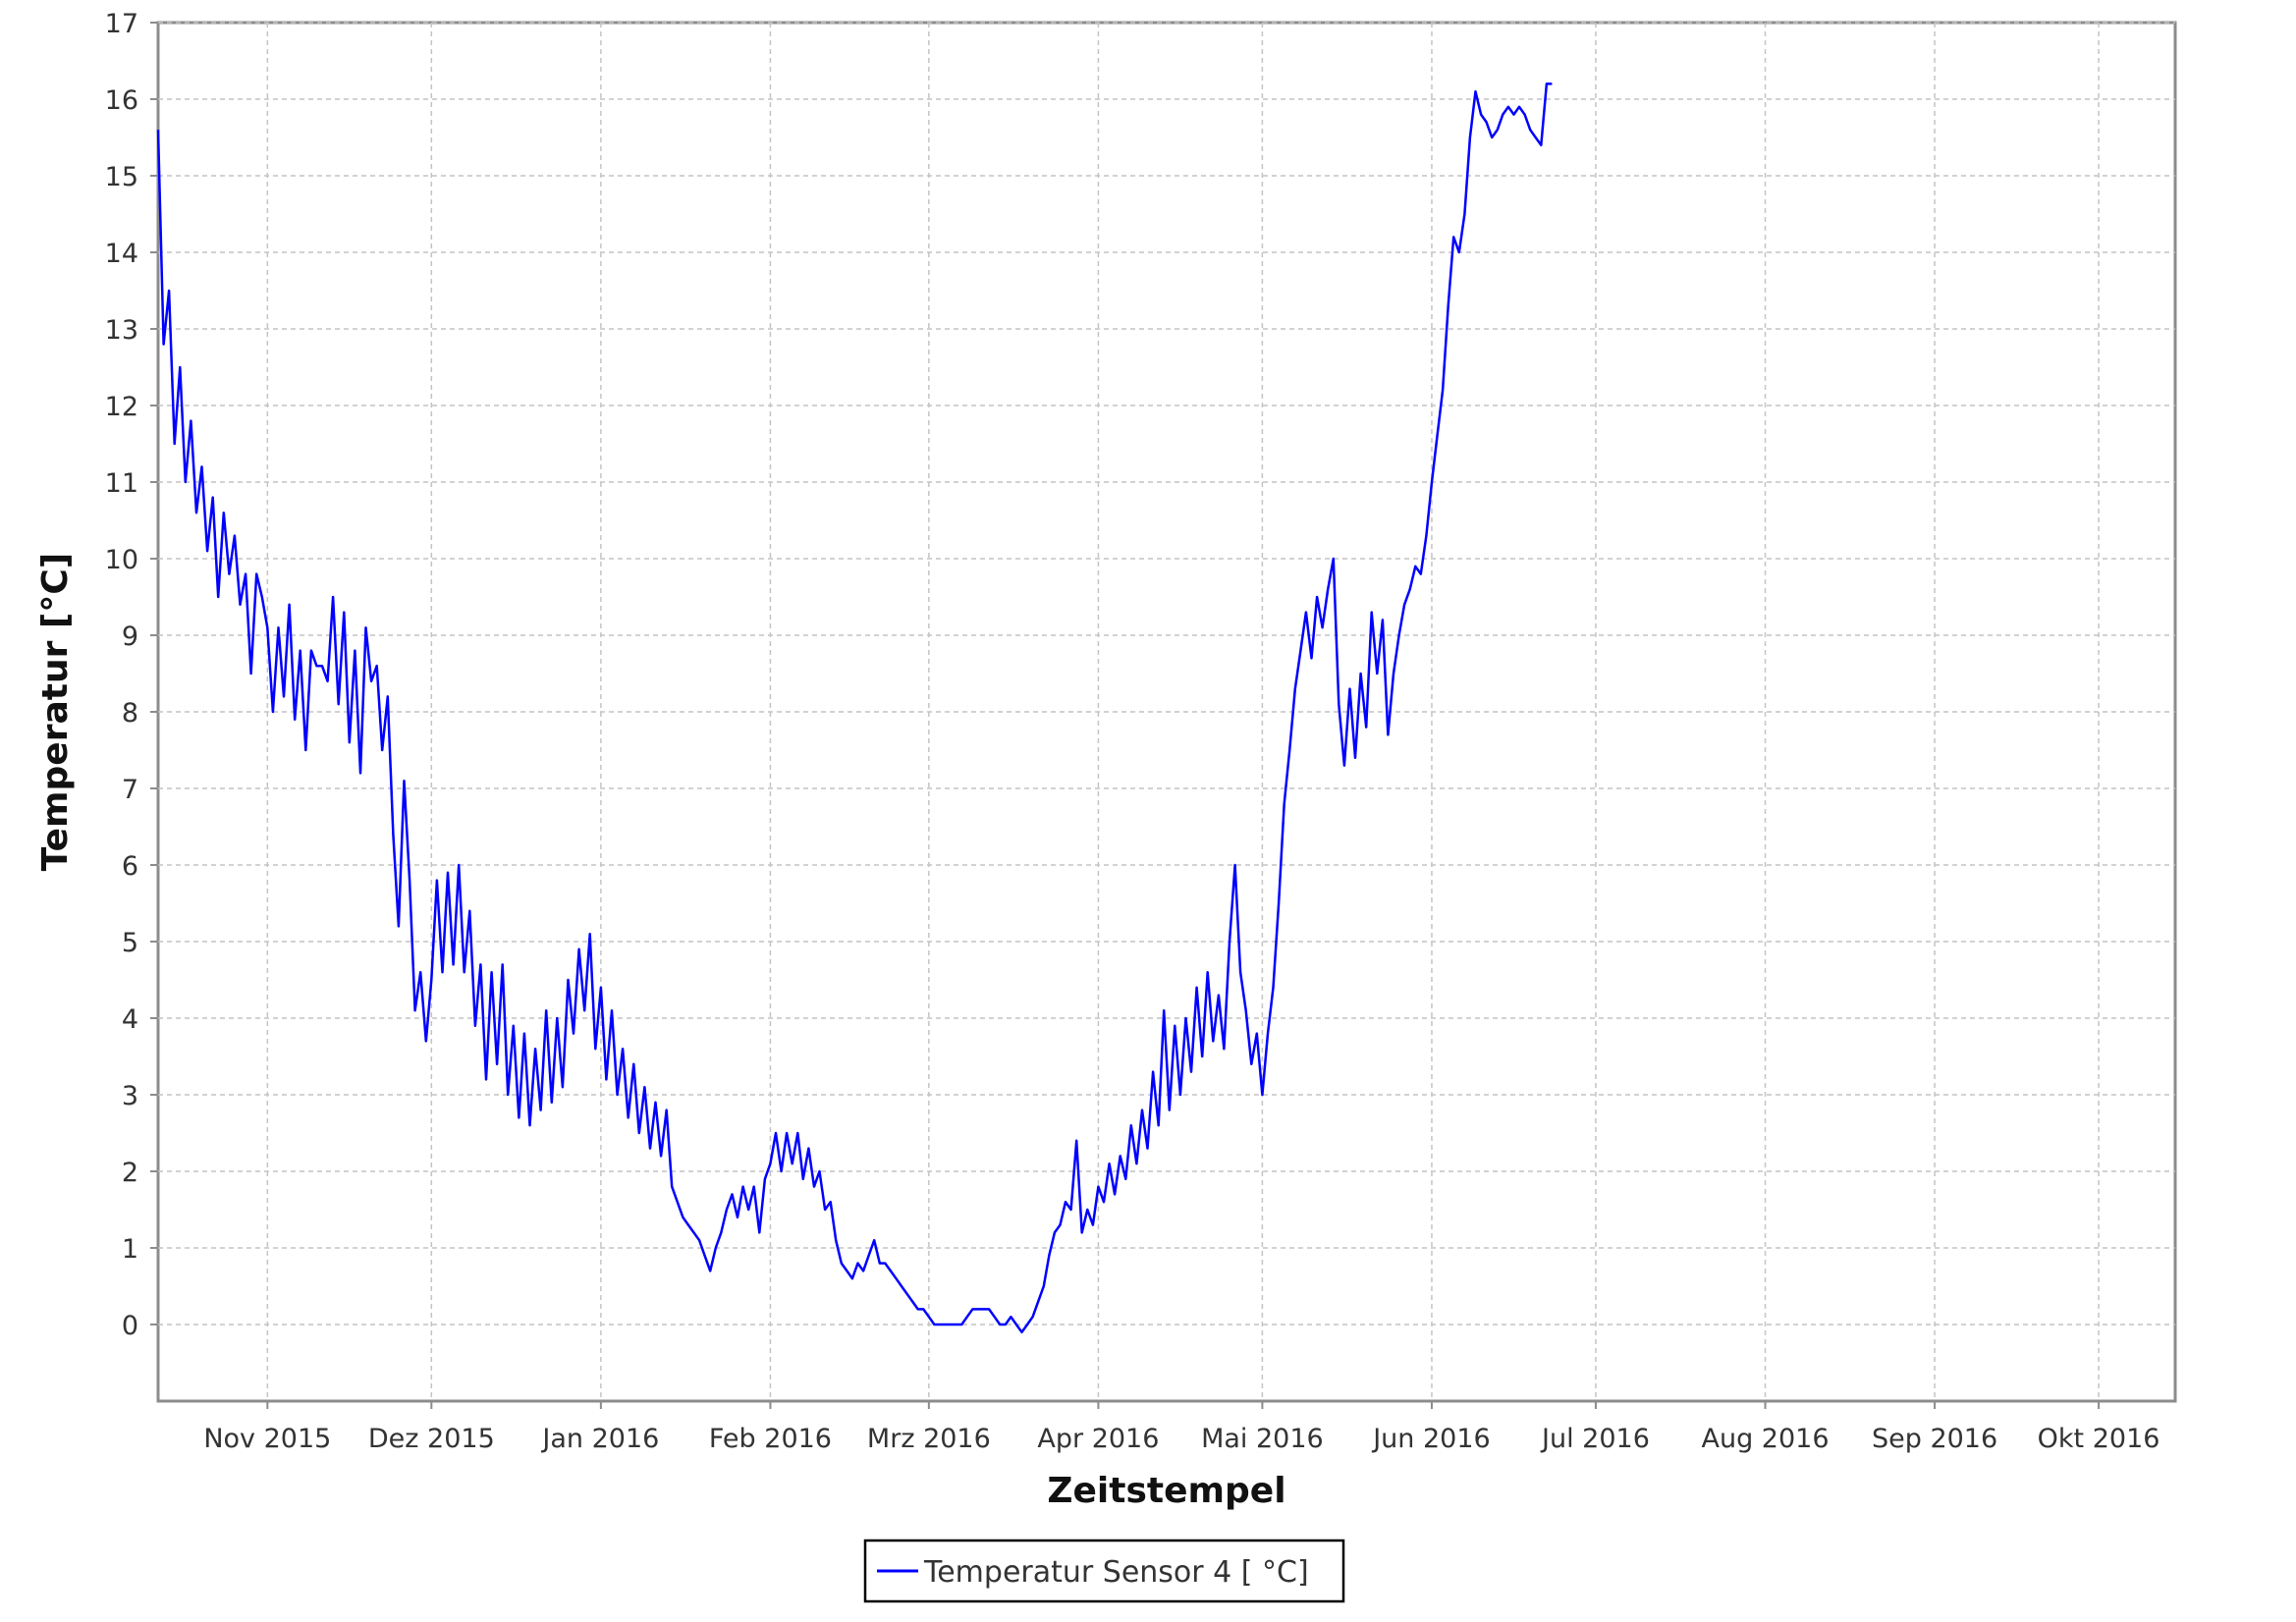  I want to click on y-tick-label: 1, so click(130, 1249).